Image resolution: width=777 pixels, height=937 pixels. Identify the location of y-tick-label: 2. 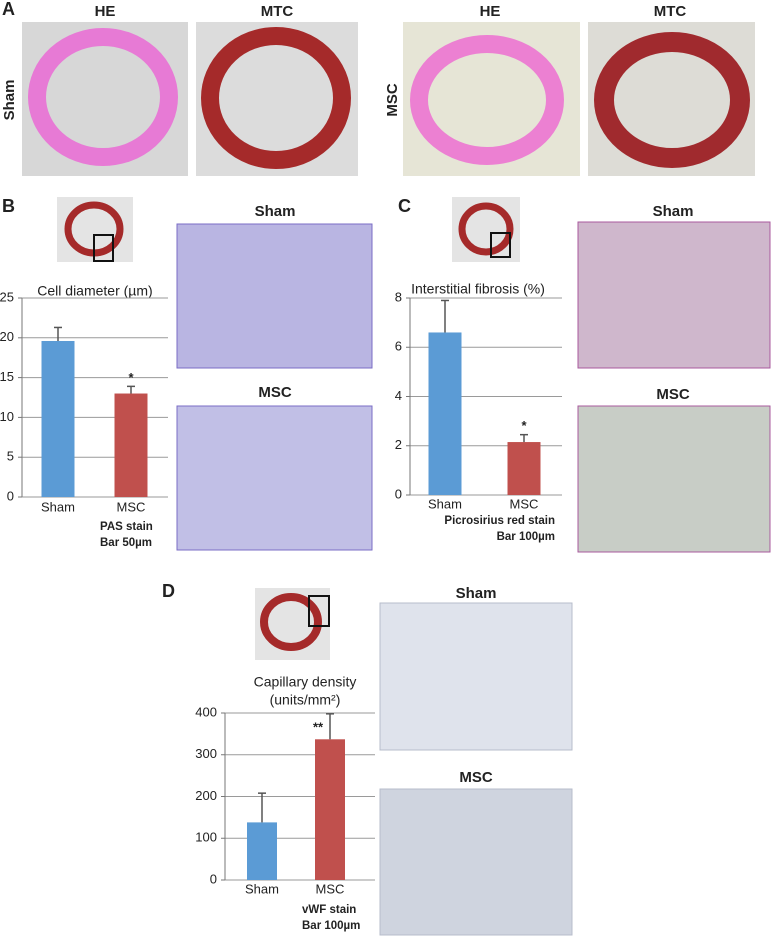
(398, 444).